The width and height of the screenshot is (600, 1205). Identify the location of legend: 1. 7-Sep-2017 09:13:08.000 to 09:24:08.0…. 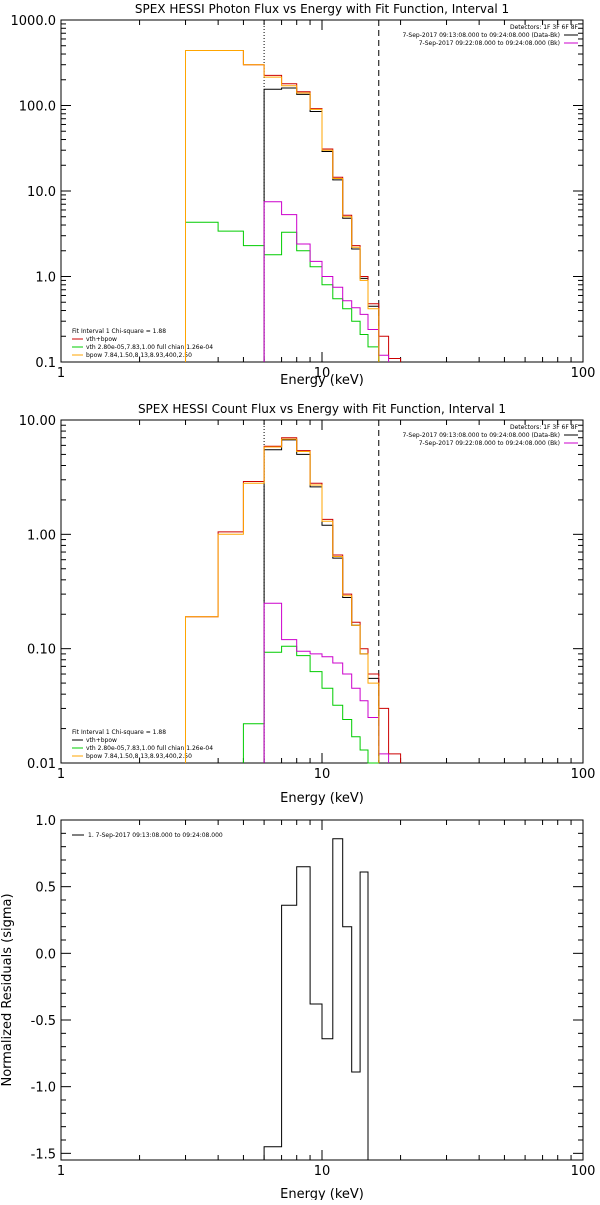
(155, 835).